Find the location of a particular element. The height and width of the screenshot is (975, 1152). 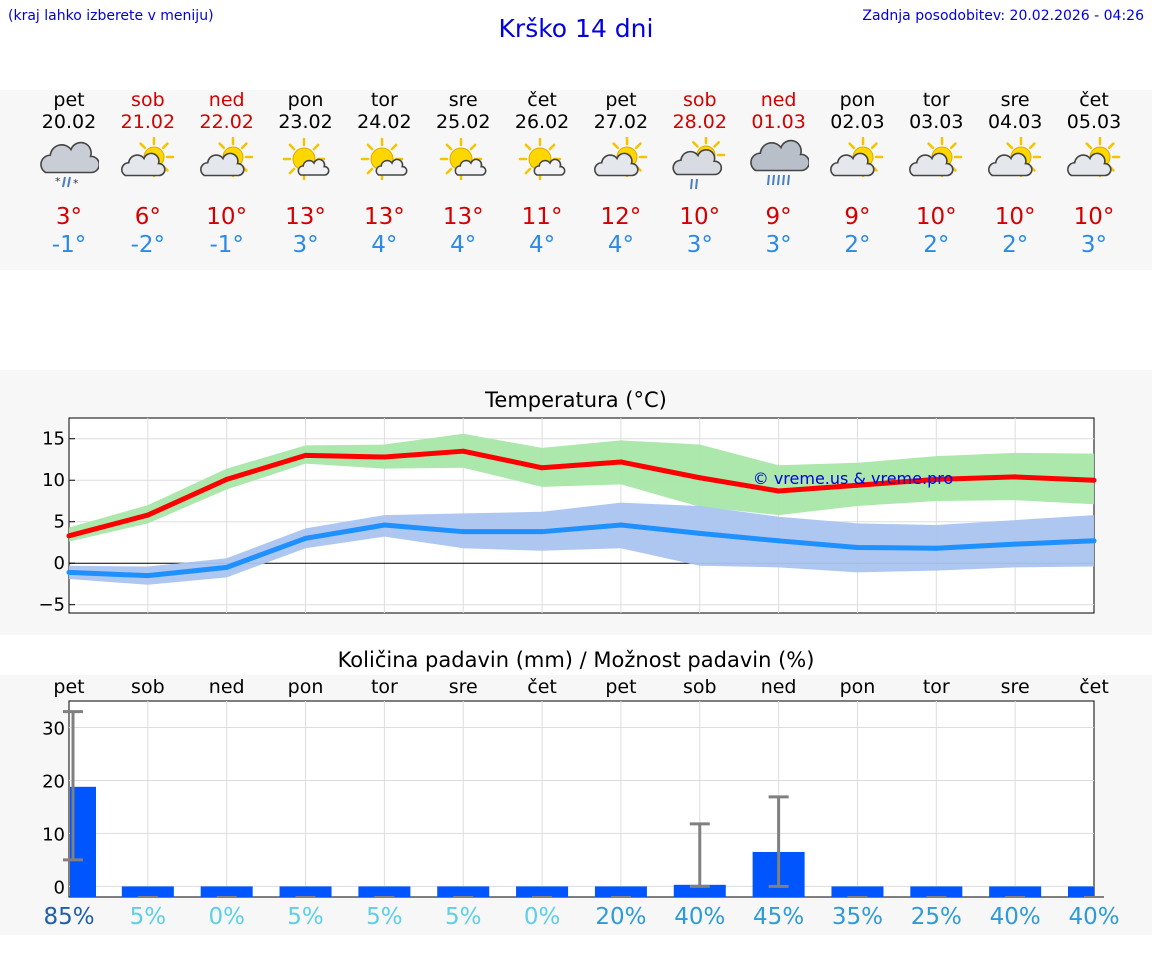

day-column: pet 27.02 12° 4° is located at coordinates (621, 174).